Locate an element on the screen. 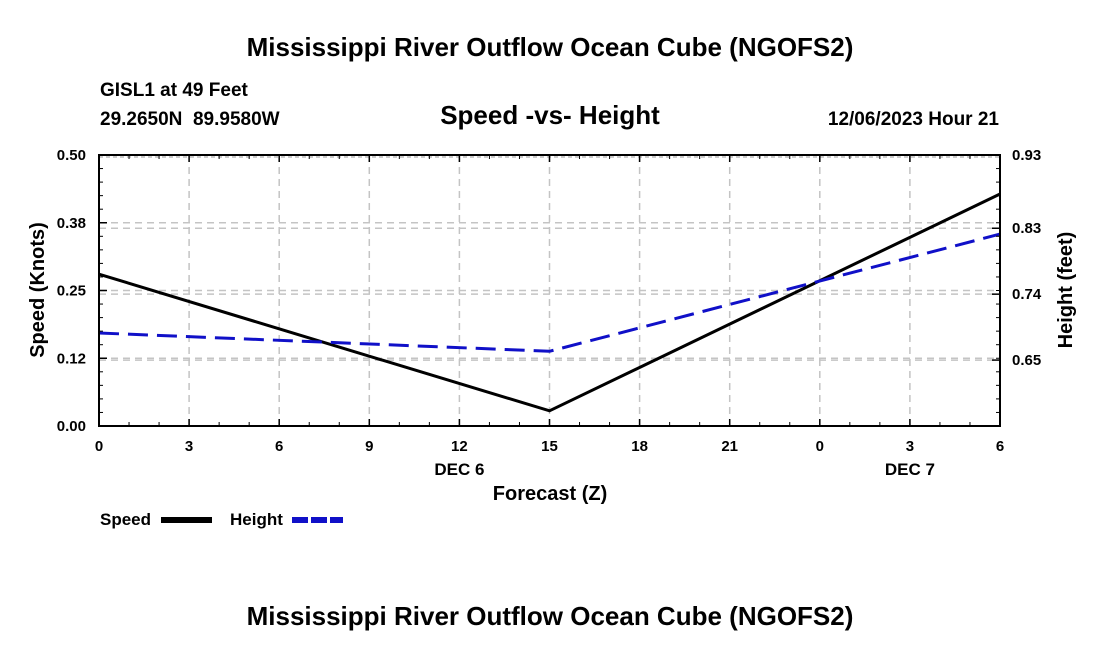 The height and width of the screenshot is (650, 1100). y-left-tick-label: 0.12 is located at coordinates (71, 358).